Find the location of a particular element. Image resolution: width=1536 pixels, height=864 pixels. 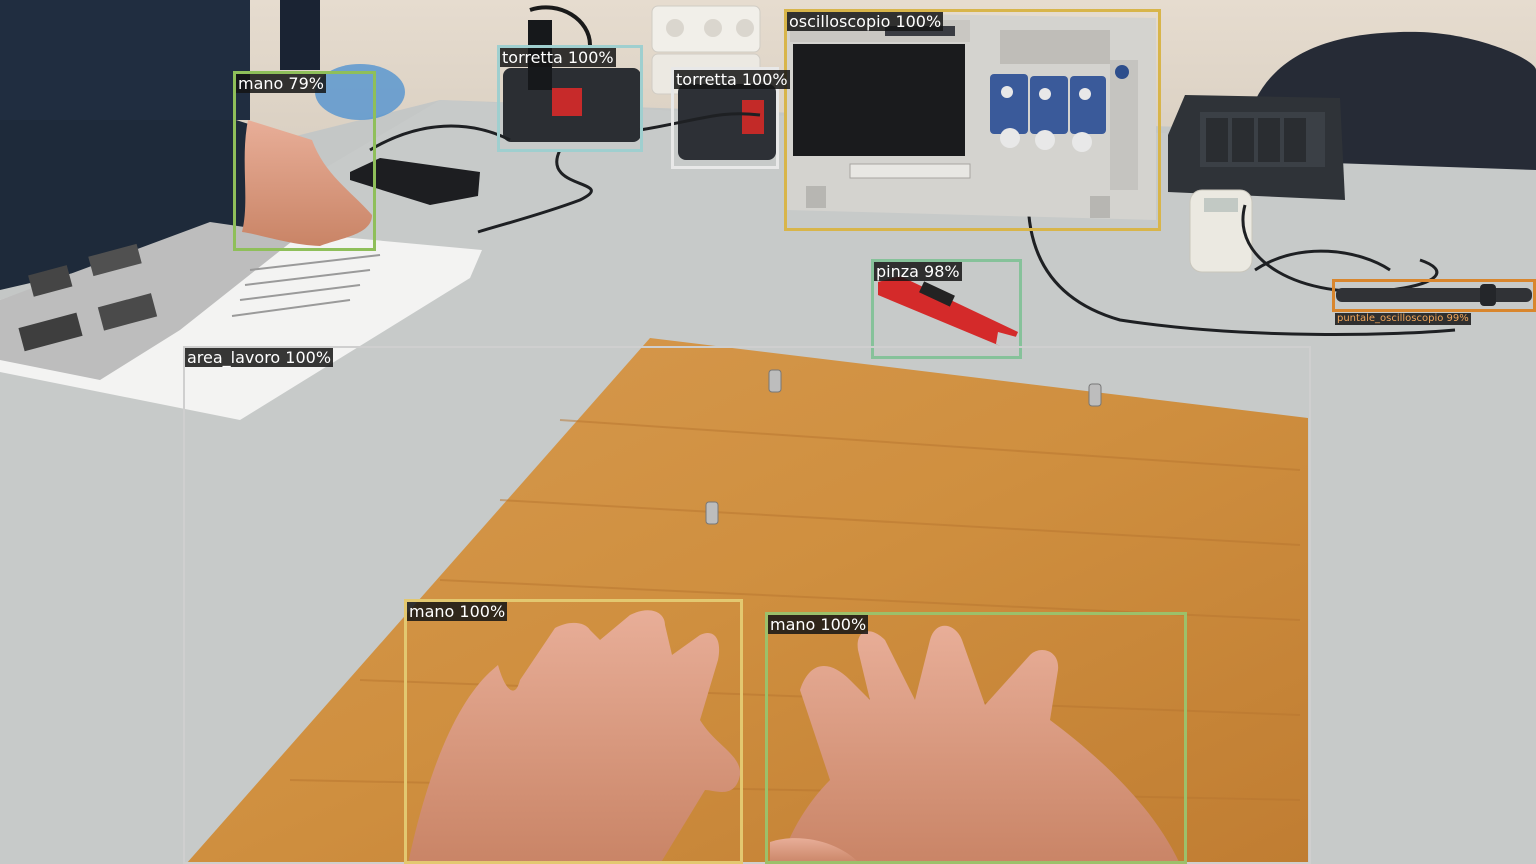

detection-box-probe: puntale_oscilloscopio 99% is located at coordinates (1434, 302).